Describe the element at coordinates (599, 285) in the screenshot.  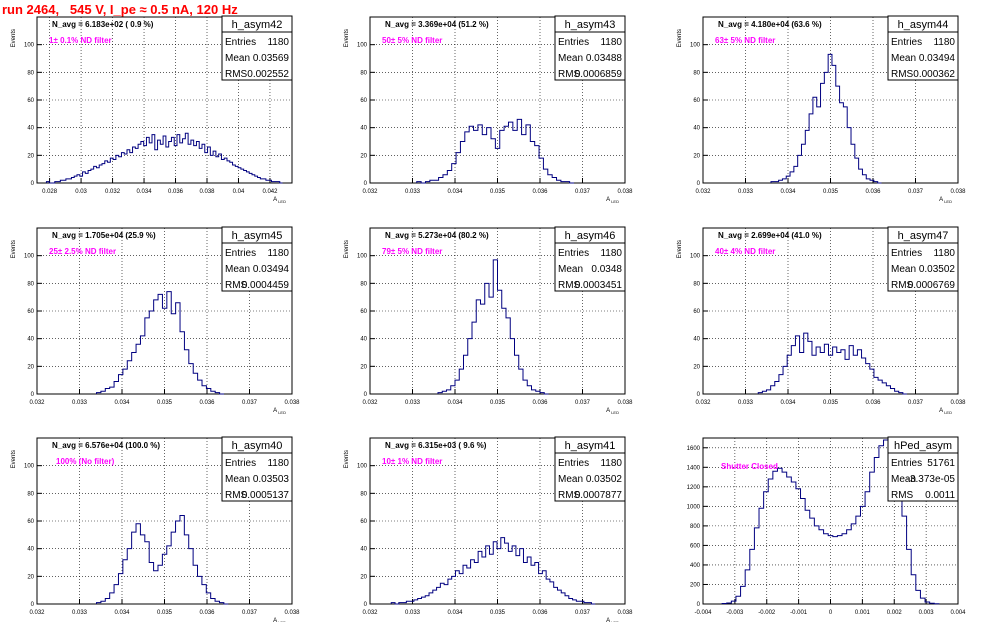
I see `stats-value: 0.0003451` at that location.